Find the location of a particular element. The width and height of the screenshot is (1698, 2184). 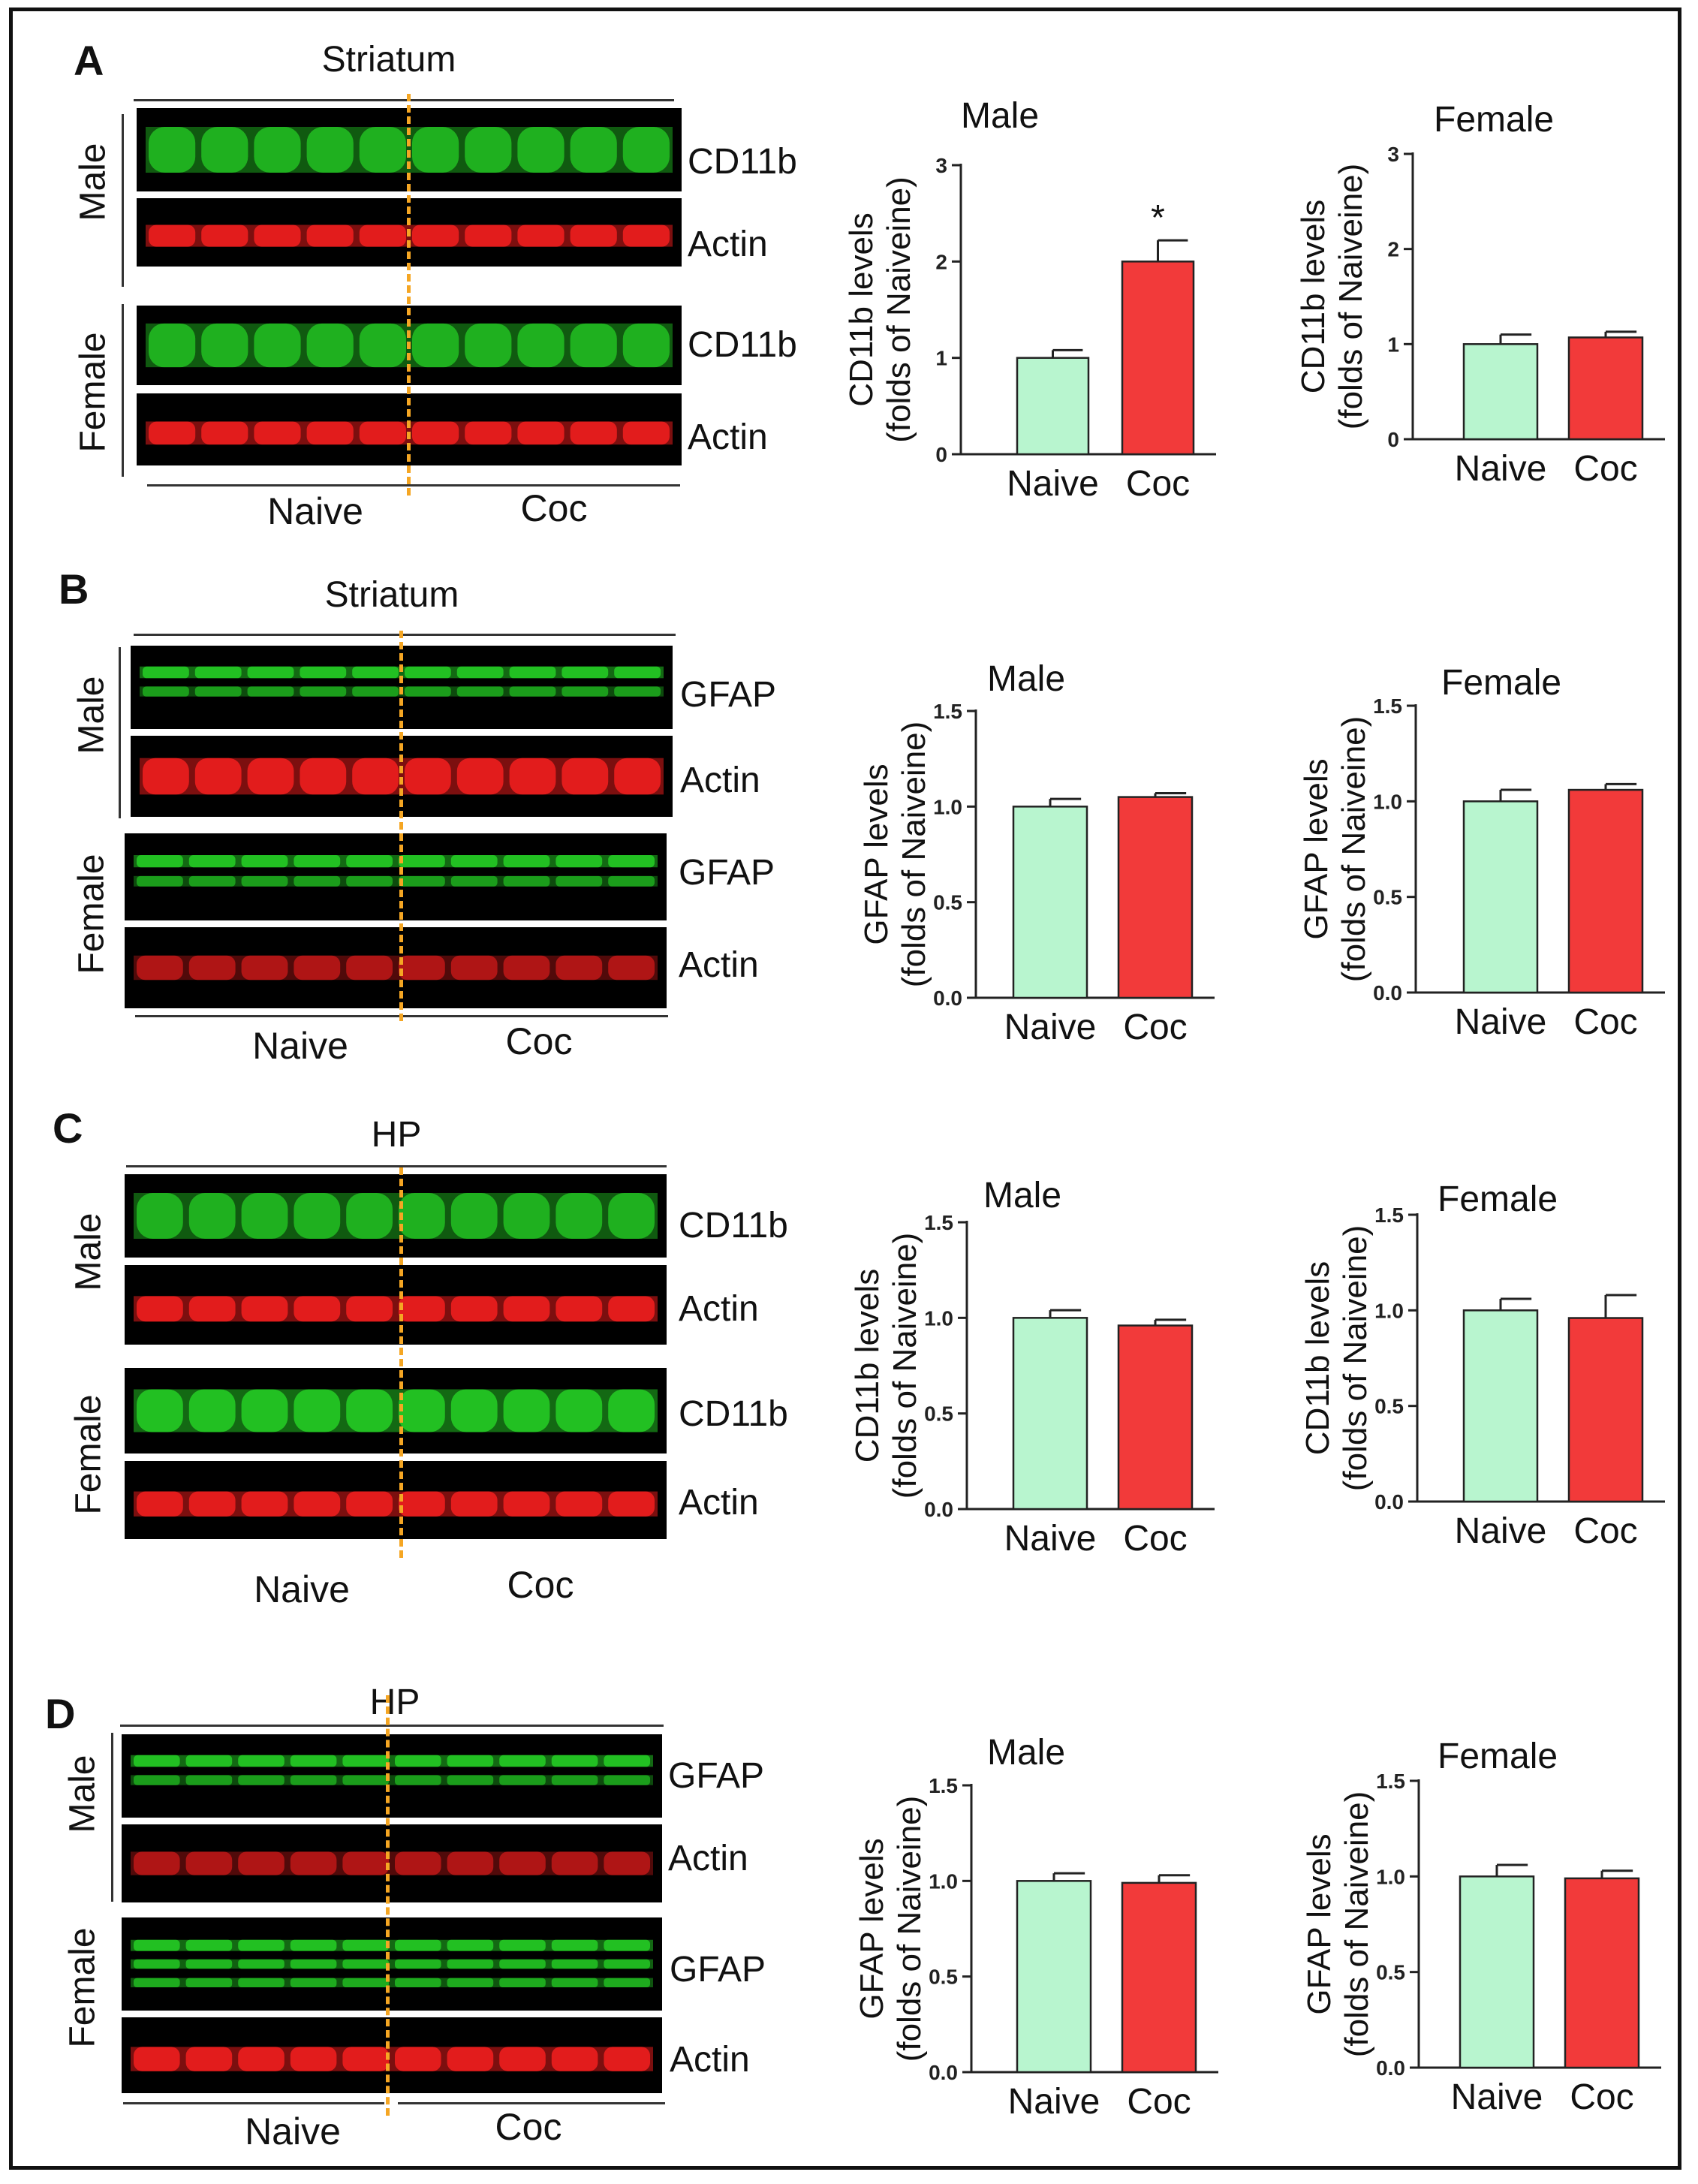

chart-title: Male is located at coordinates (1022, 1196).